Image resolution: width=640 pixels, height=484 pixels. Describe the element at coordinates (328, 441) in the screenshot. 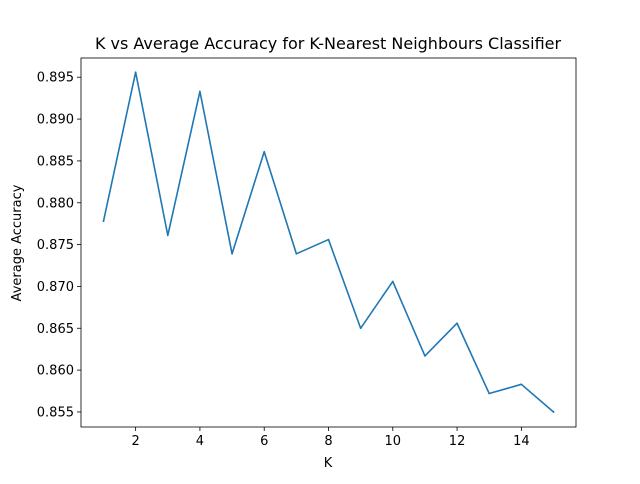

I see `x-tick-label: 8` at that location.